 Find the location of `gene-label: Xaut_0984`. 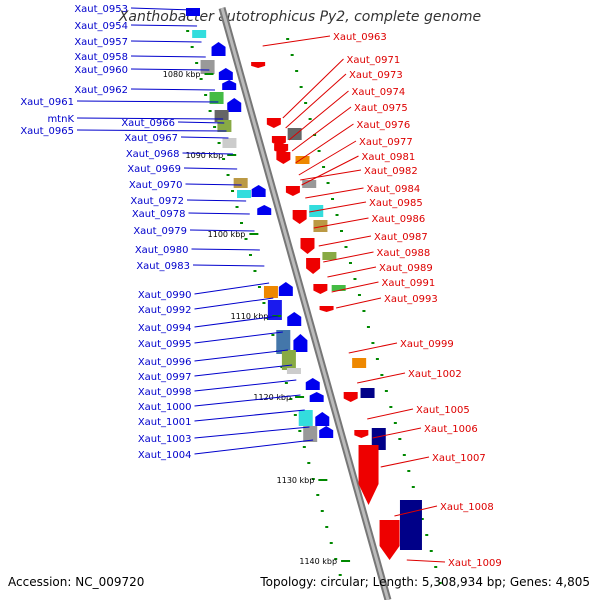

gene-label: Xaut_0984 is located at coordinates (394, 189).